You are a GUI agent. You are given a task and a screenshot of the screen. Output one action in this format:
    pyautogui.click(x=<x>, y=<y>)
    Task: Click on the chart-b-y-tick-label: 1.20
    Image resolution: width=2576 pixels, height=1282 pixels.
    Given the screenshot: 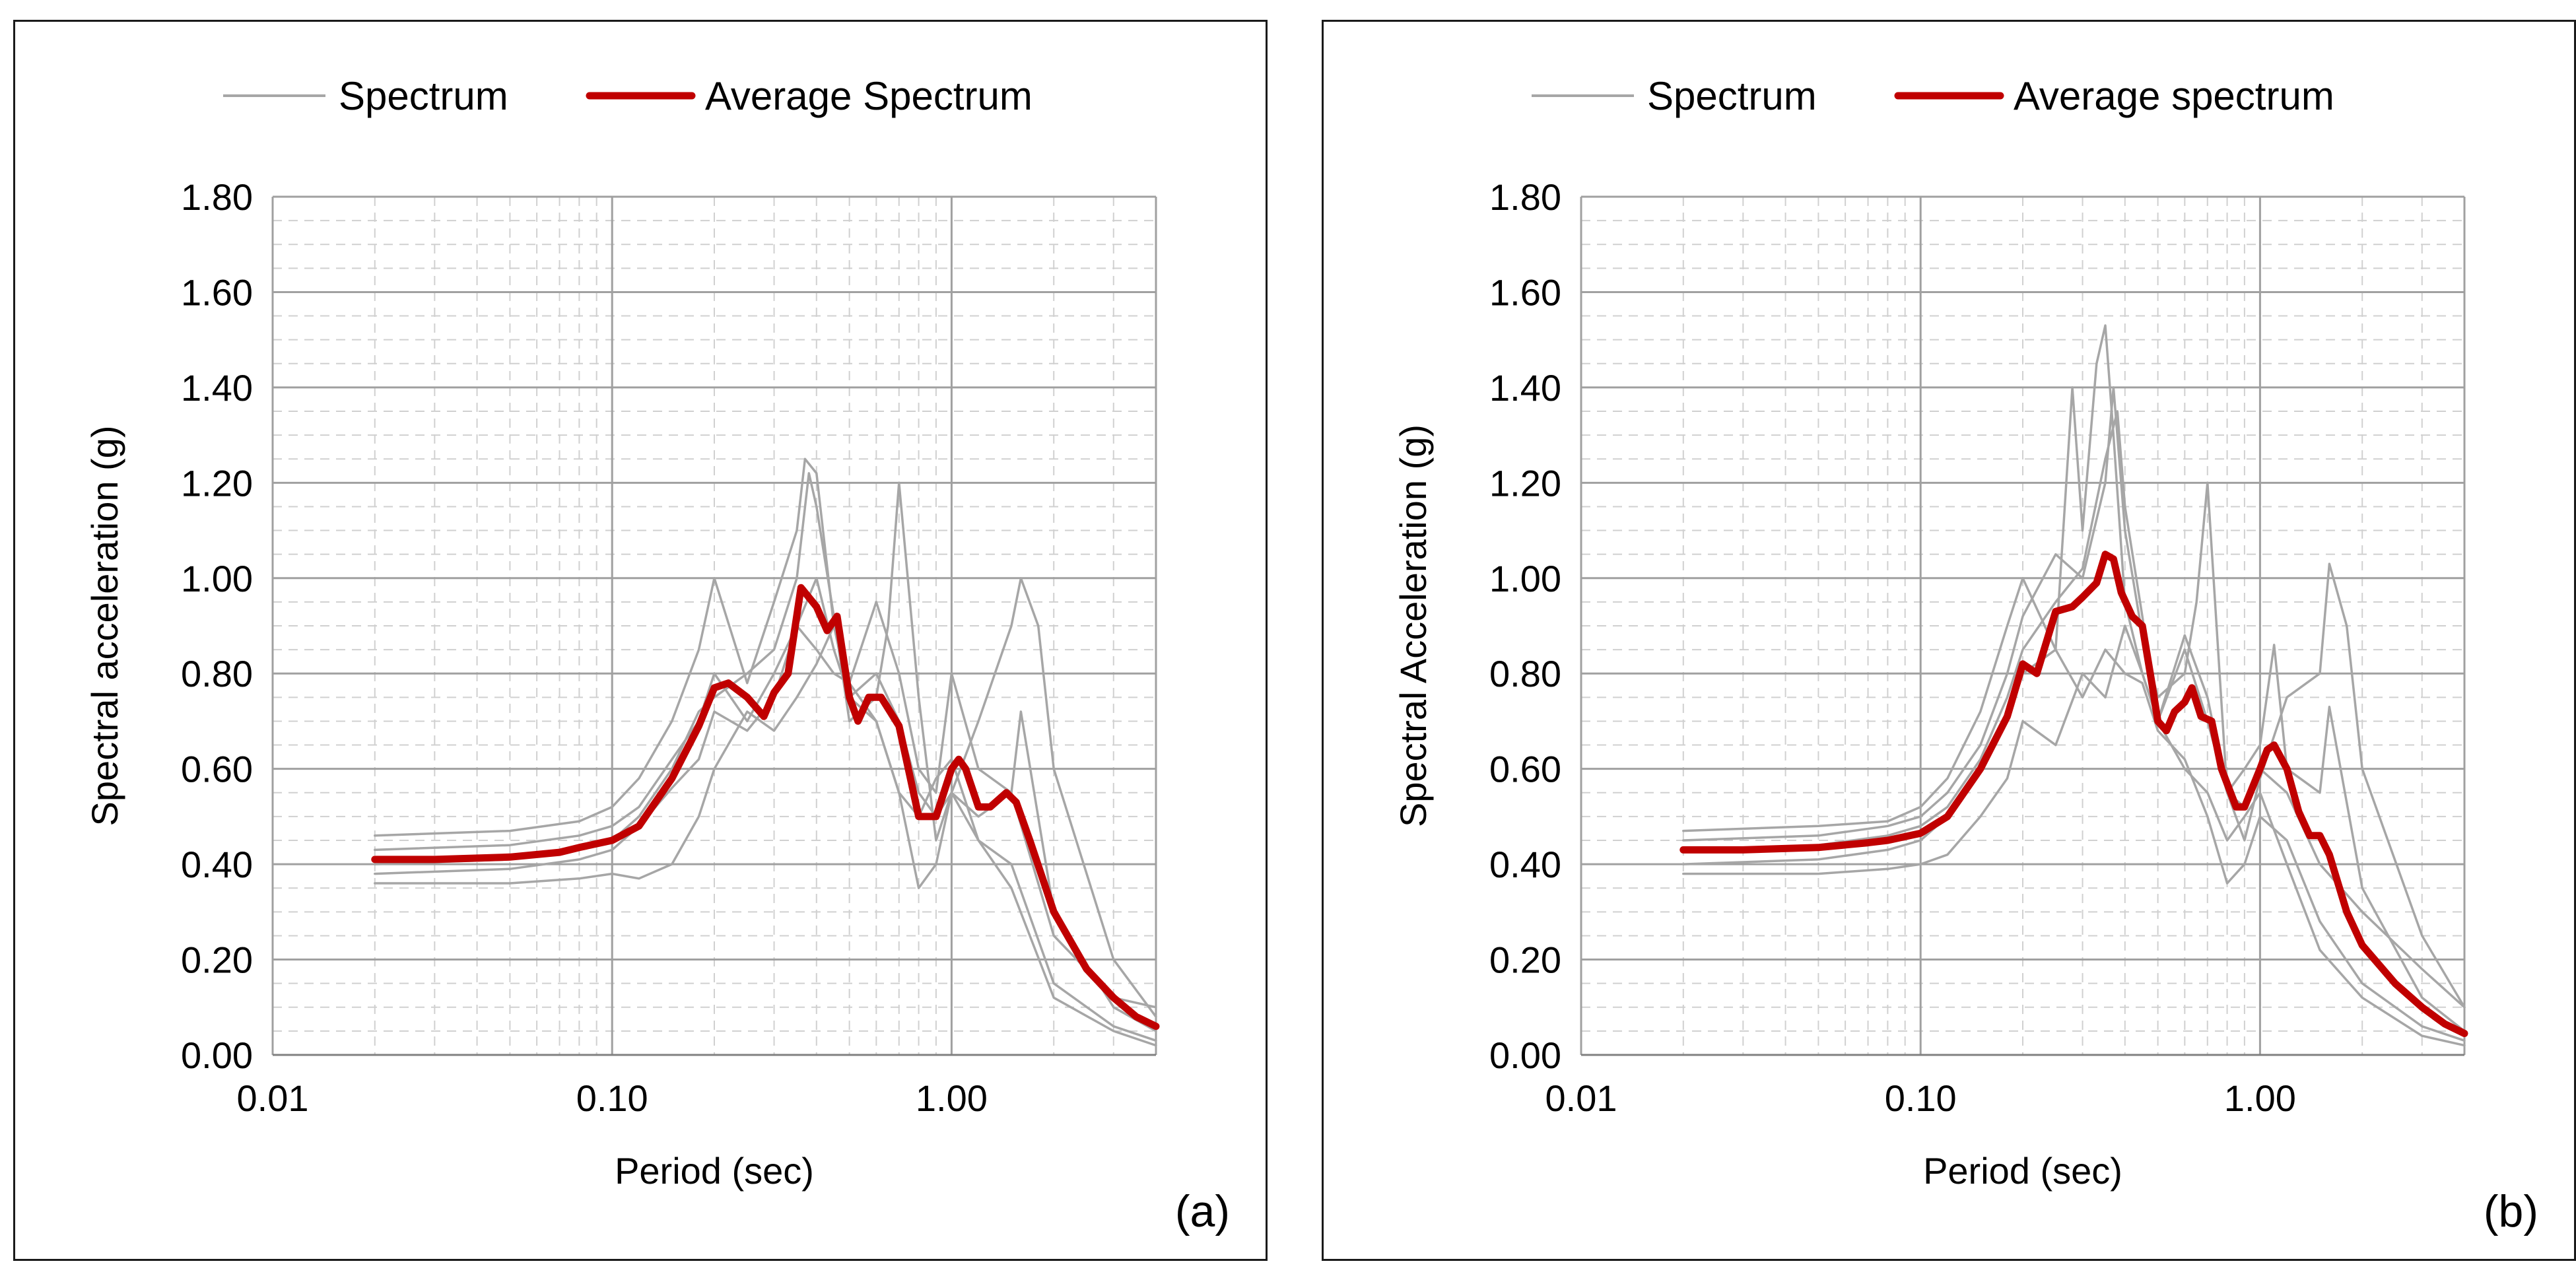 What is the action you would take?
    pyautogui.click(x=1525, y=483)
    